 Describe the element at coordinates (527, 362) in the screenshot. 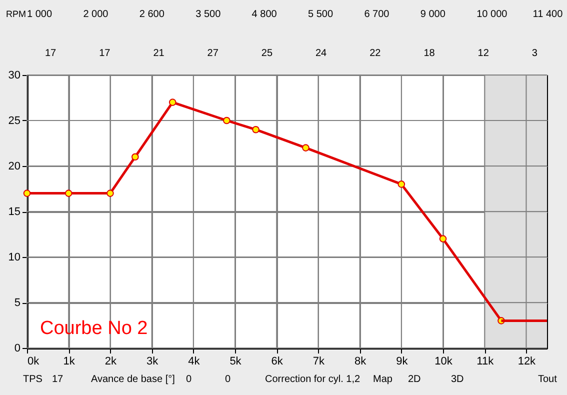

I see `x-tick-label: 12k` at that location.